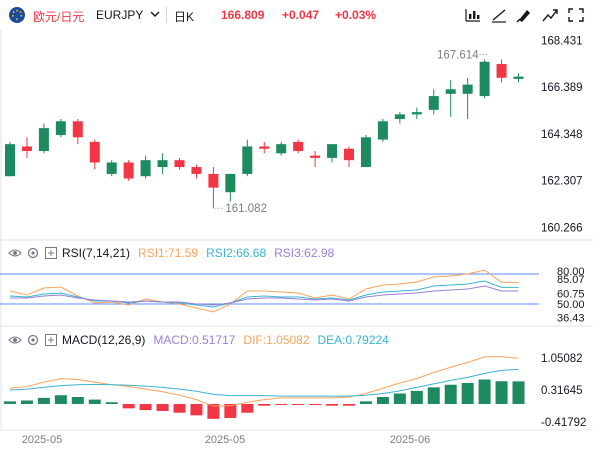  What do you see at coordinates (576, 15) in the screenshot?
I see `fullscreen-icon` at bounding box center [576, 15].